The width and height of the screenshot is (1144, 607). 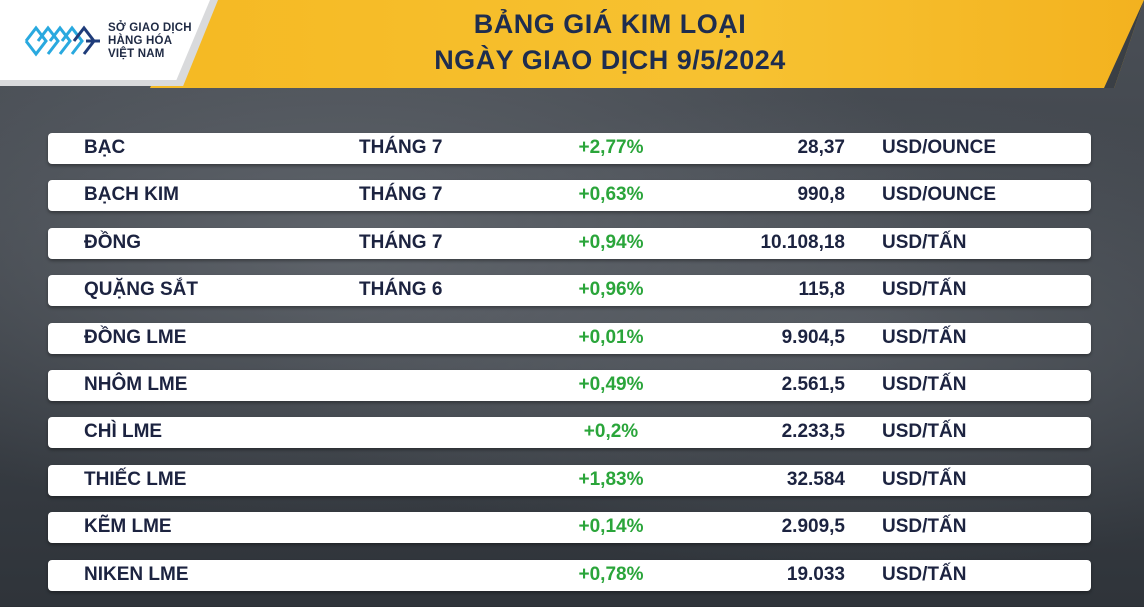 What do you see at coordinates (131, 195) in the screenshot?
I see `metal-name: BẠCH KIM` at bounding box center [131, 195].